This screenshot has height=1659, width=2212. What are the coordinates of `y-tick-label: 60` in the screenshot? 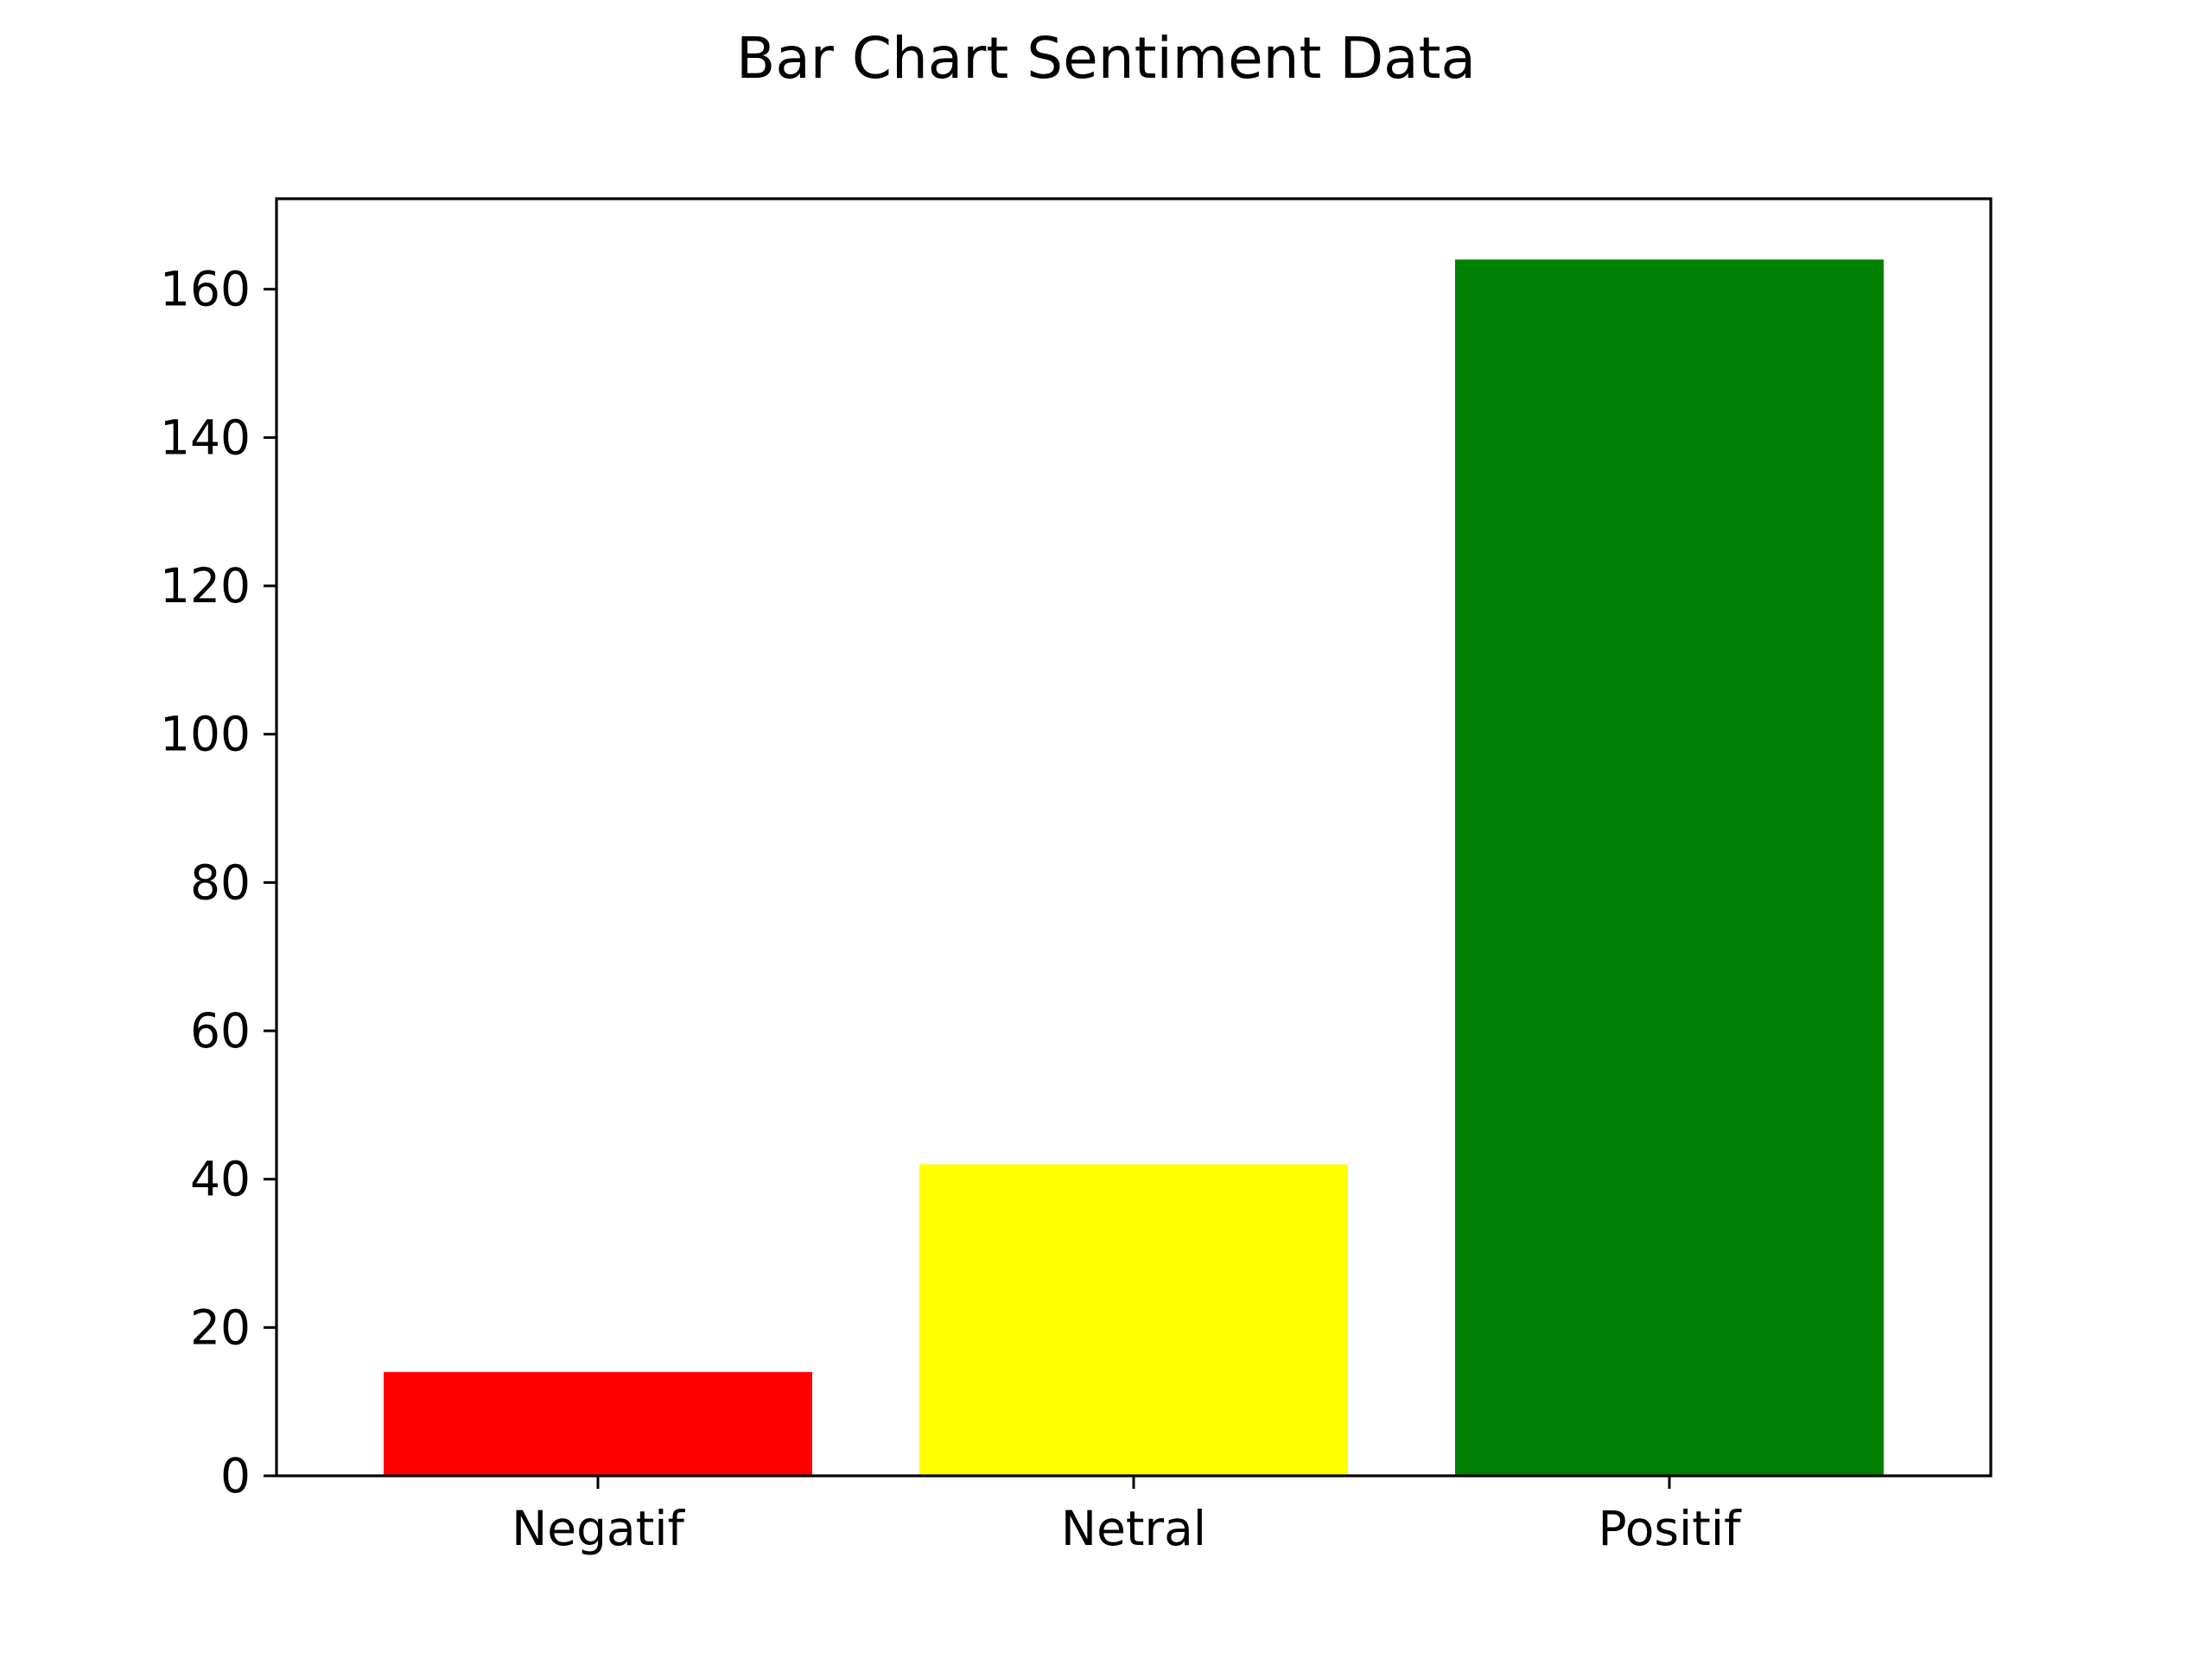 It's located at (220, 1030).